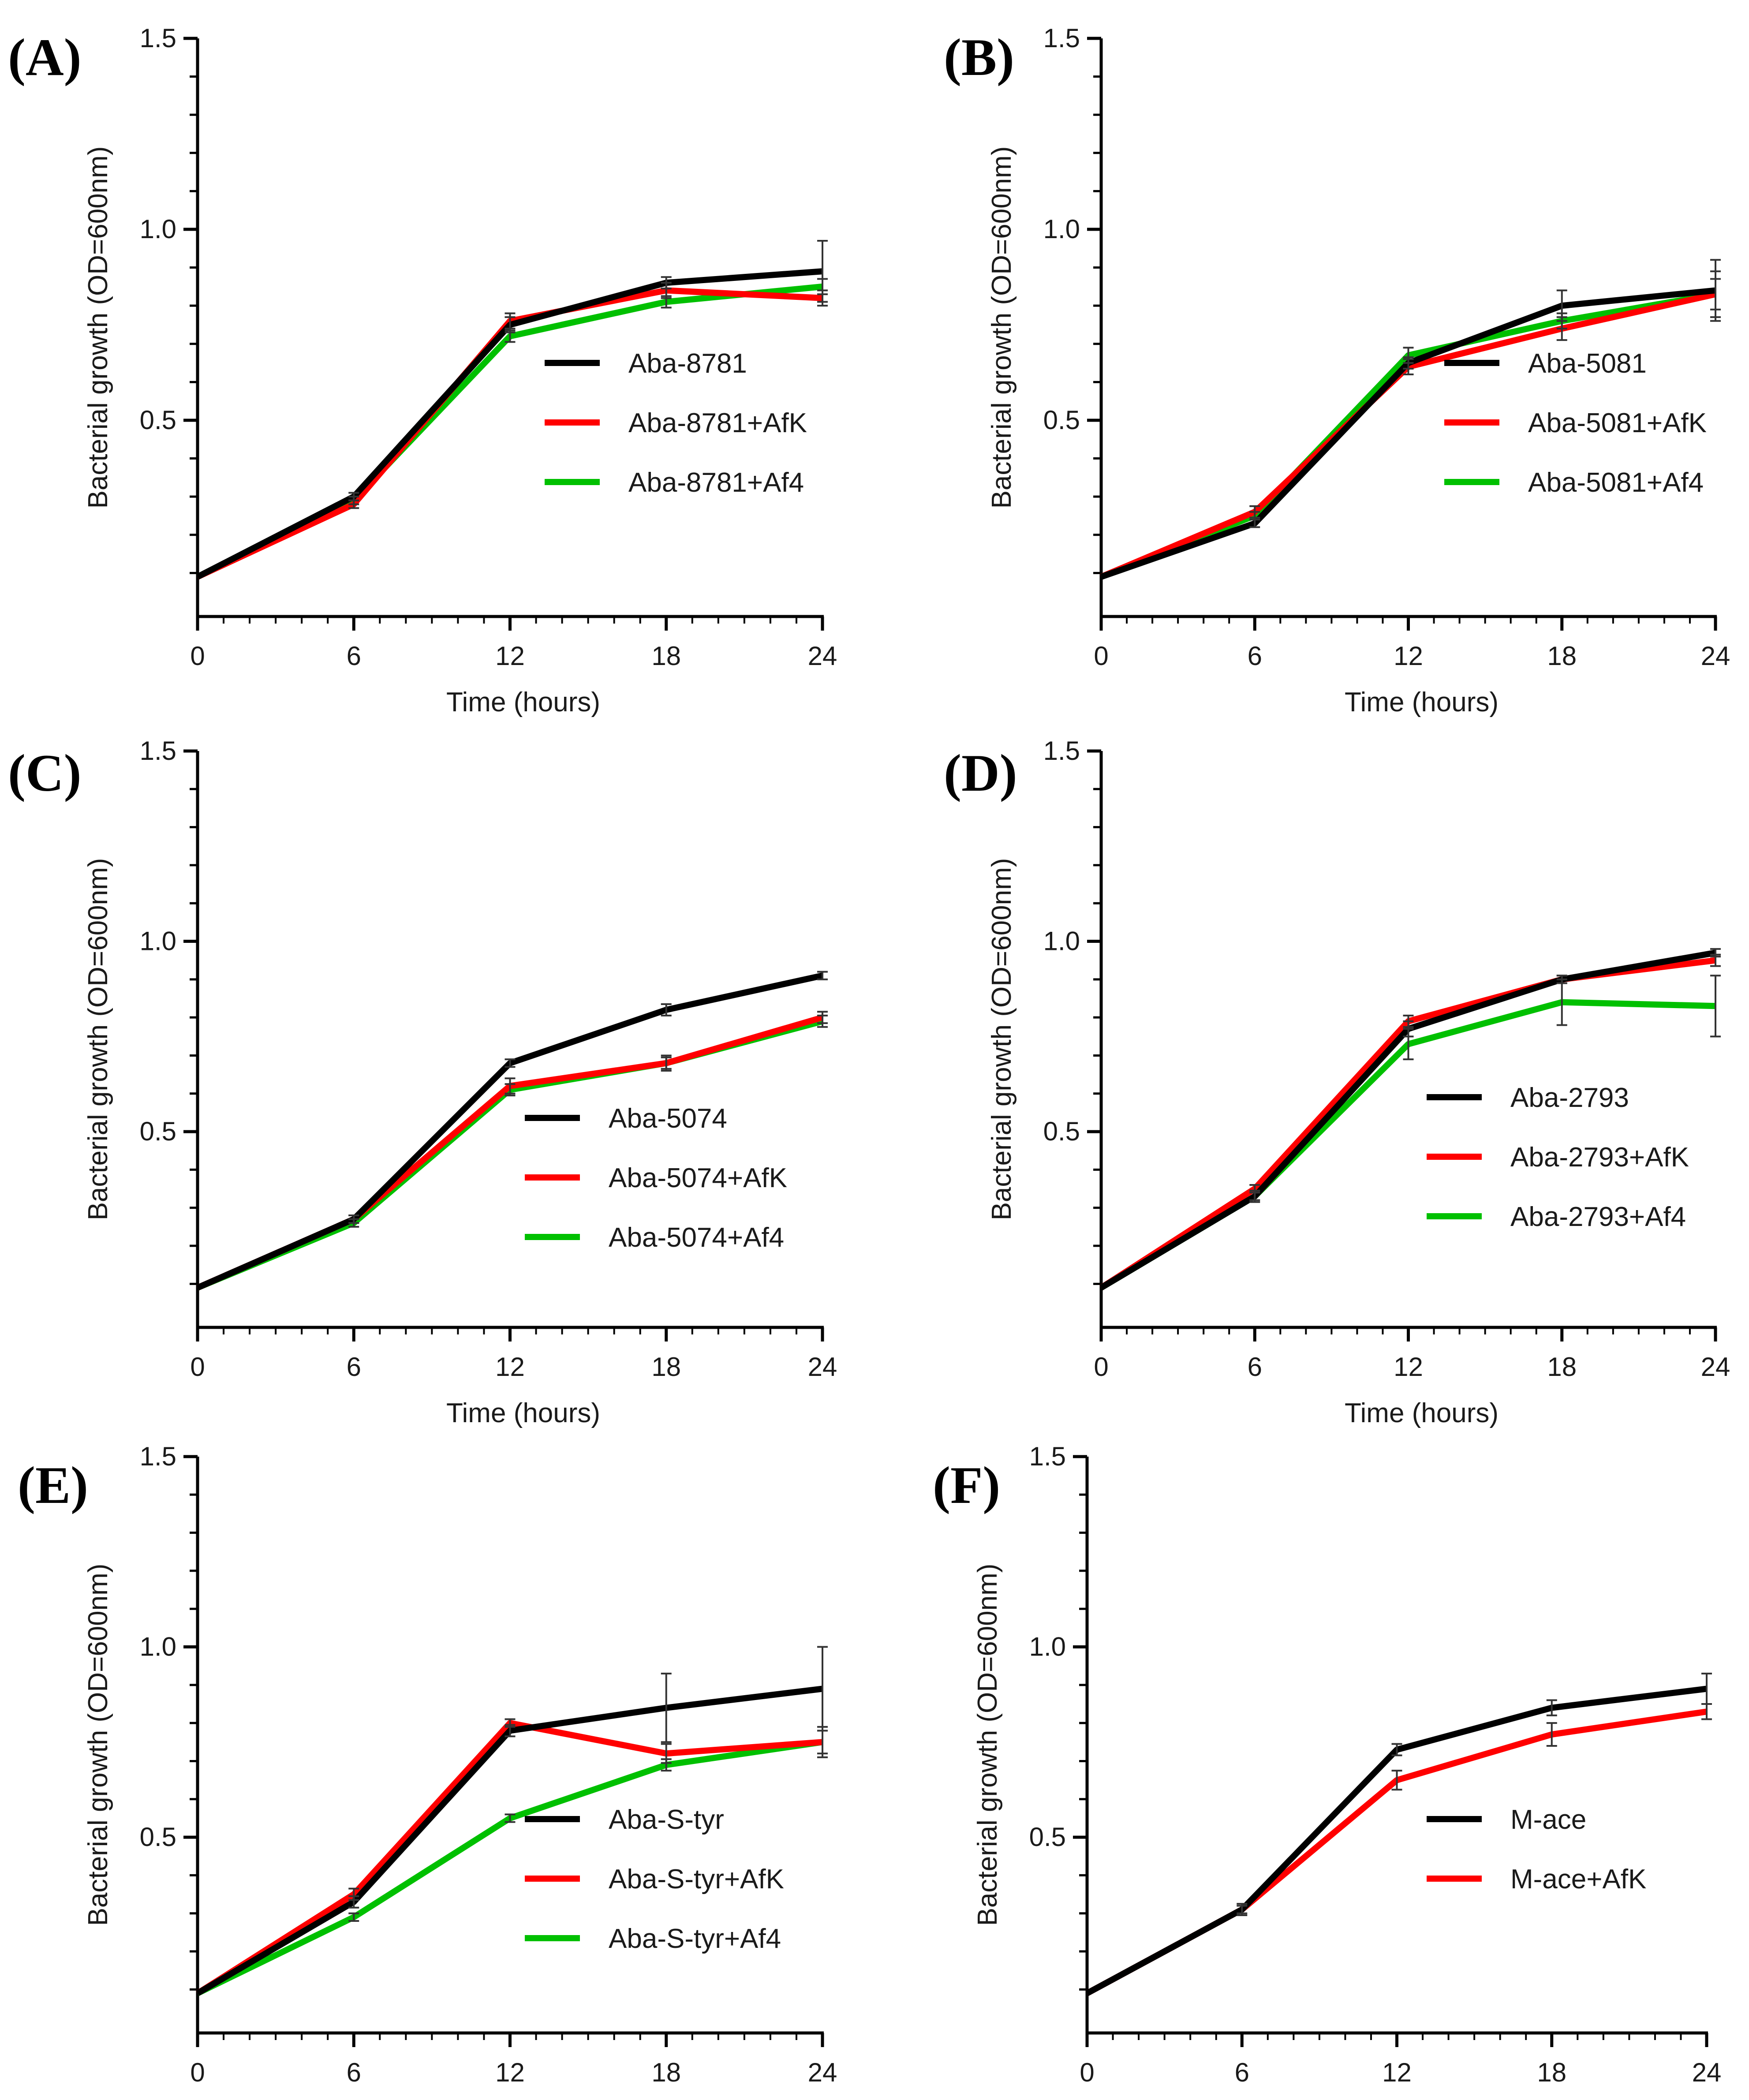 This screenshot has height=2100, width=1749. Describe the element at coordinates (1587, 363) in the screenshot. I see `legend-label: Aba-5081` at that location.